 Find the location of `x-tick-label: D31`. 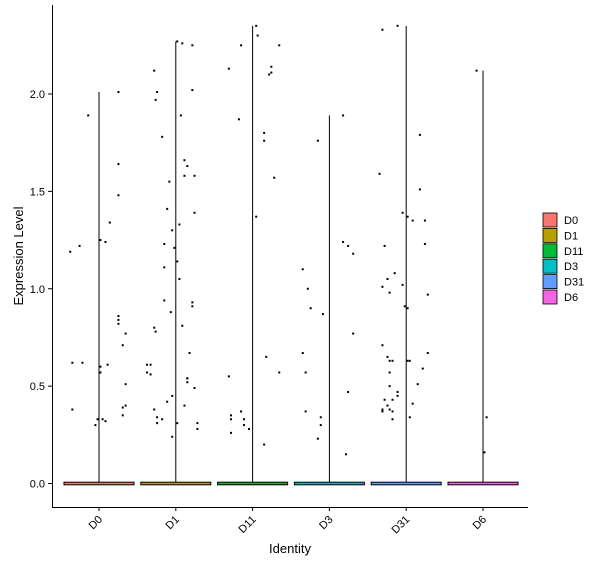

x-tick-label: D31 is located at coordinates (401, 525).